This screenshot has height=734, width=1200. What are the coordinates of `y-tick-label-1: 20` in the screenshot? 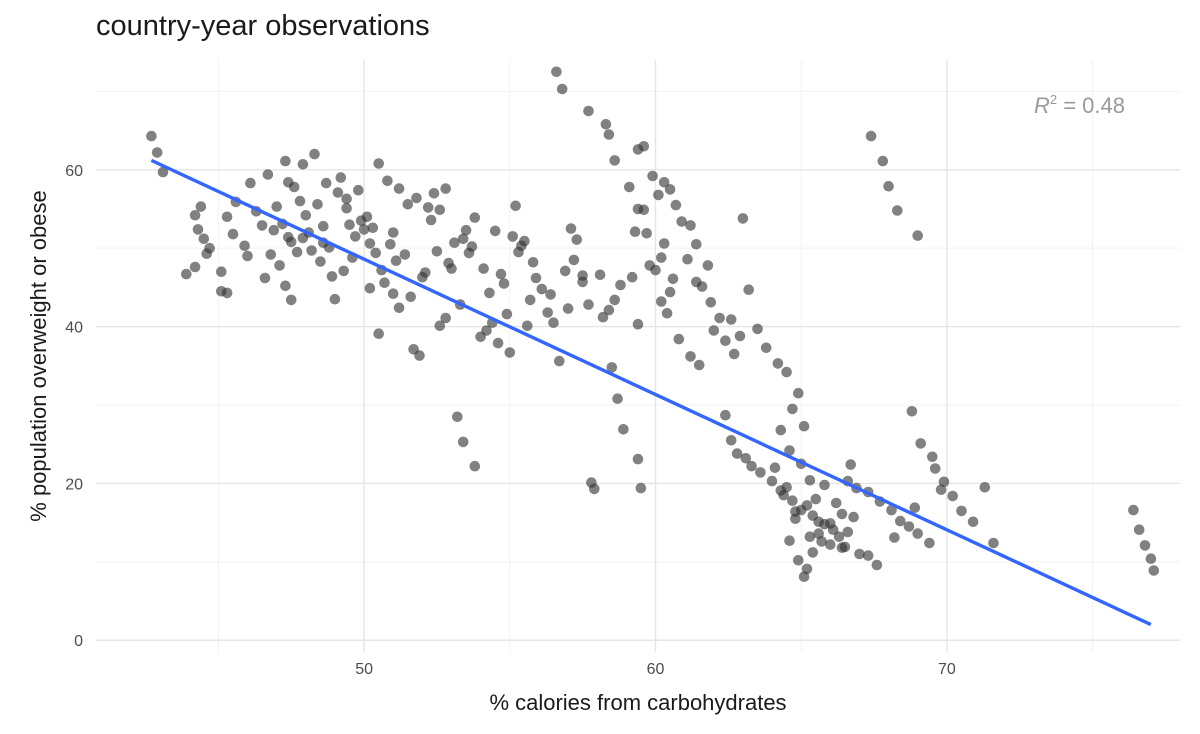 It's located at (74, 484).